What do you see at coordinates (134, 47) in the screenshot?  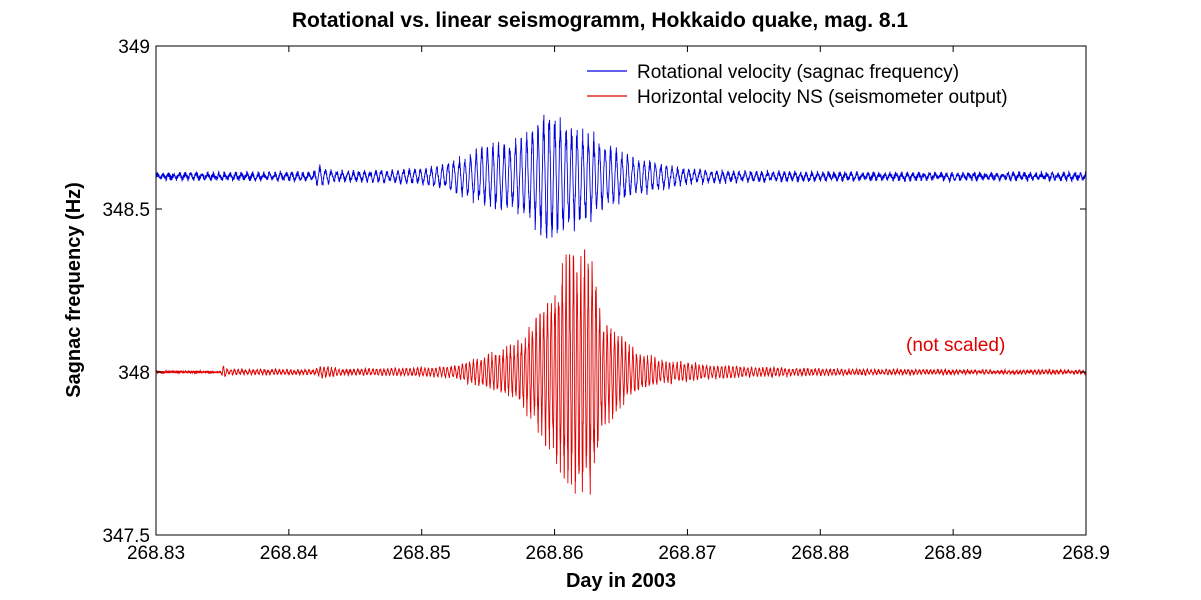 I see `y-tick-label: 349` at bounding box center [134, 47].